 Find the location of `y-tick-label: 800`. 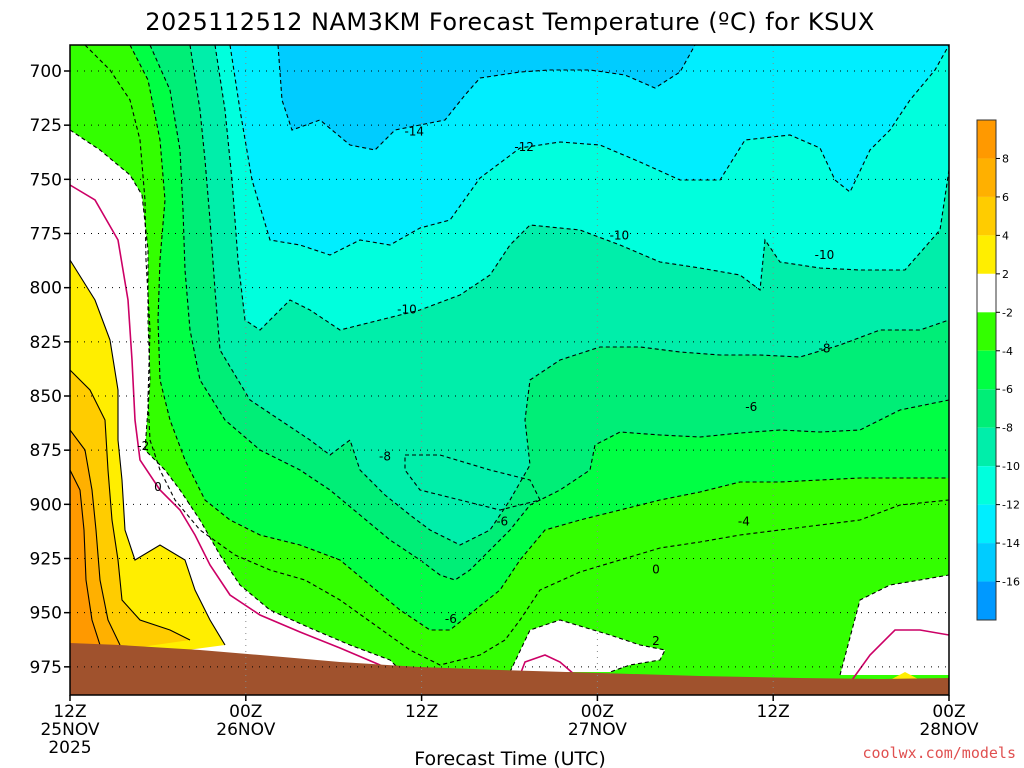

y-tick-label: 800 is located at coordinates (46, 289).